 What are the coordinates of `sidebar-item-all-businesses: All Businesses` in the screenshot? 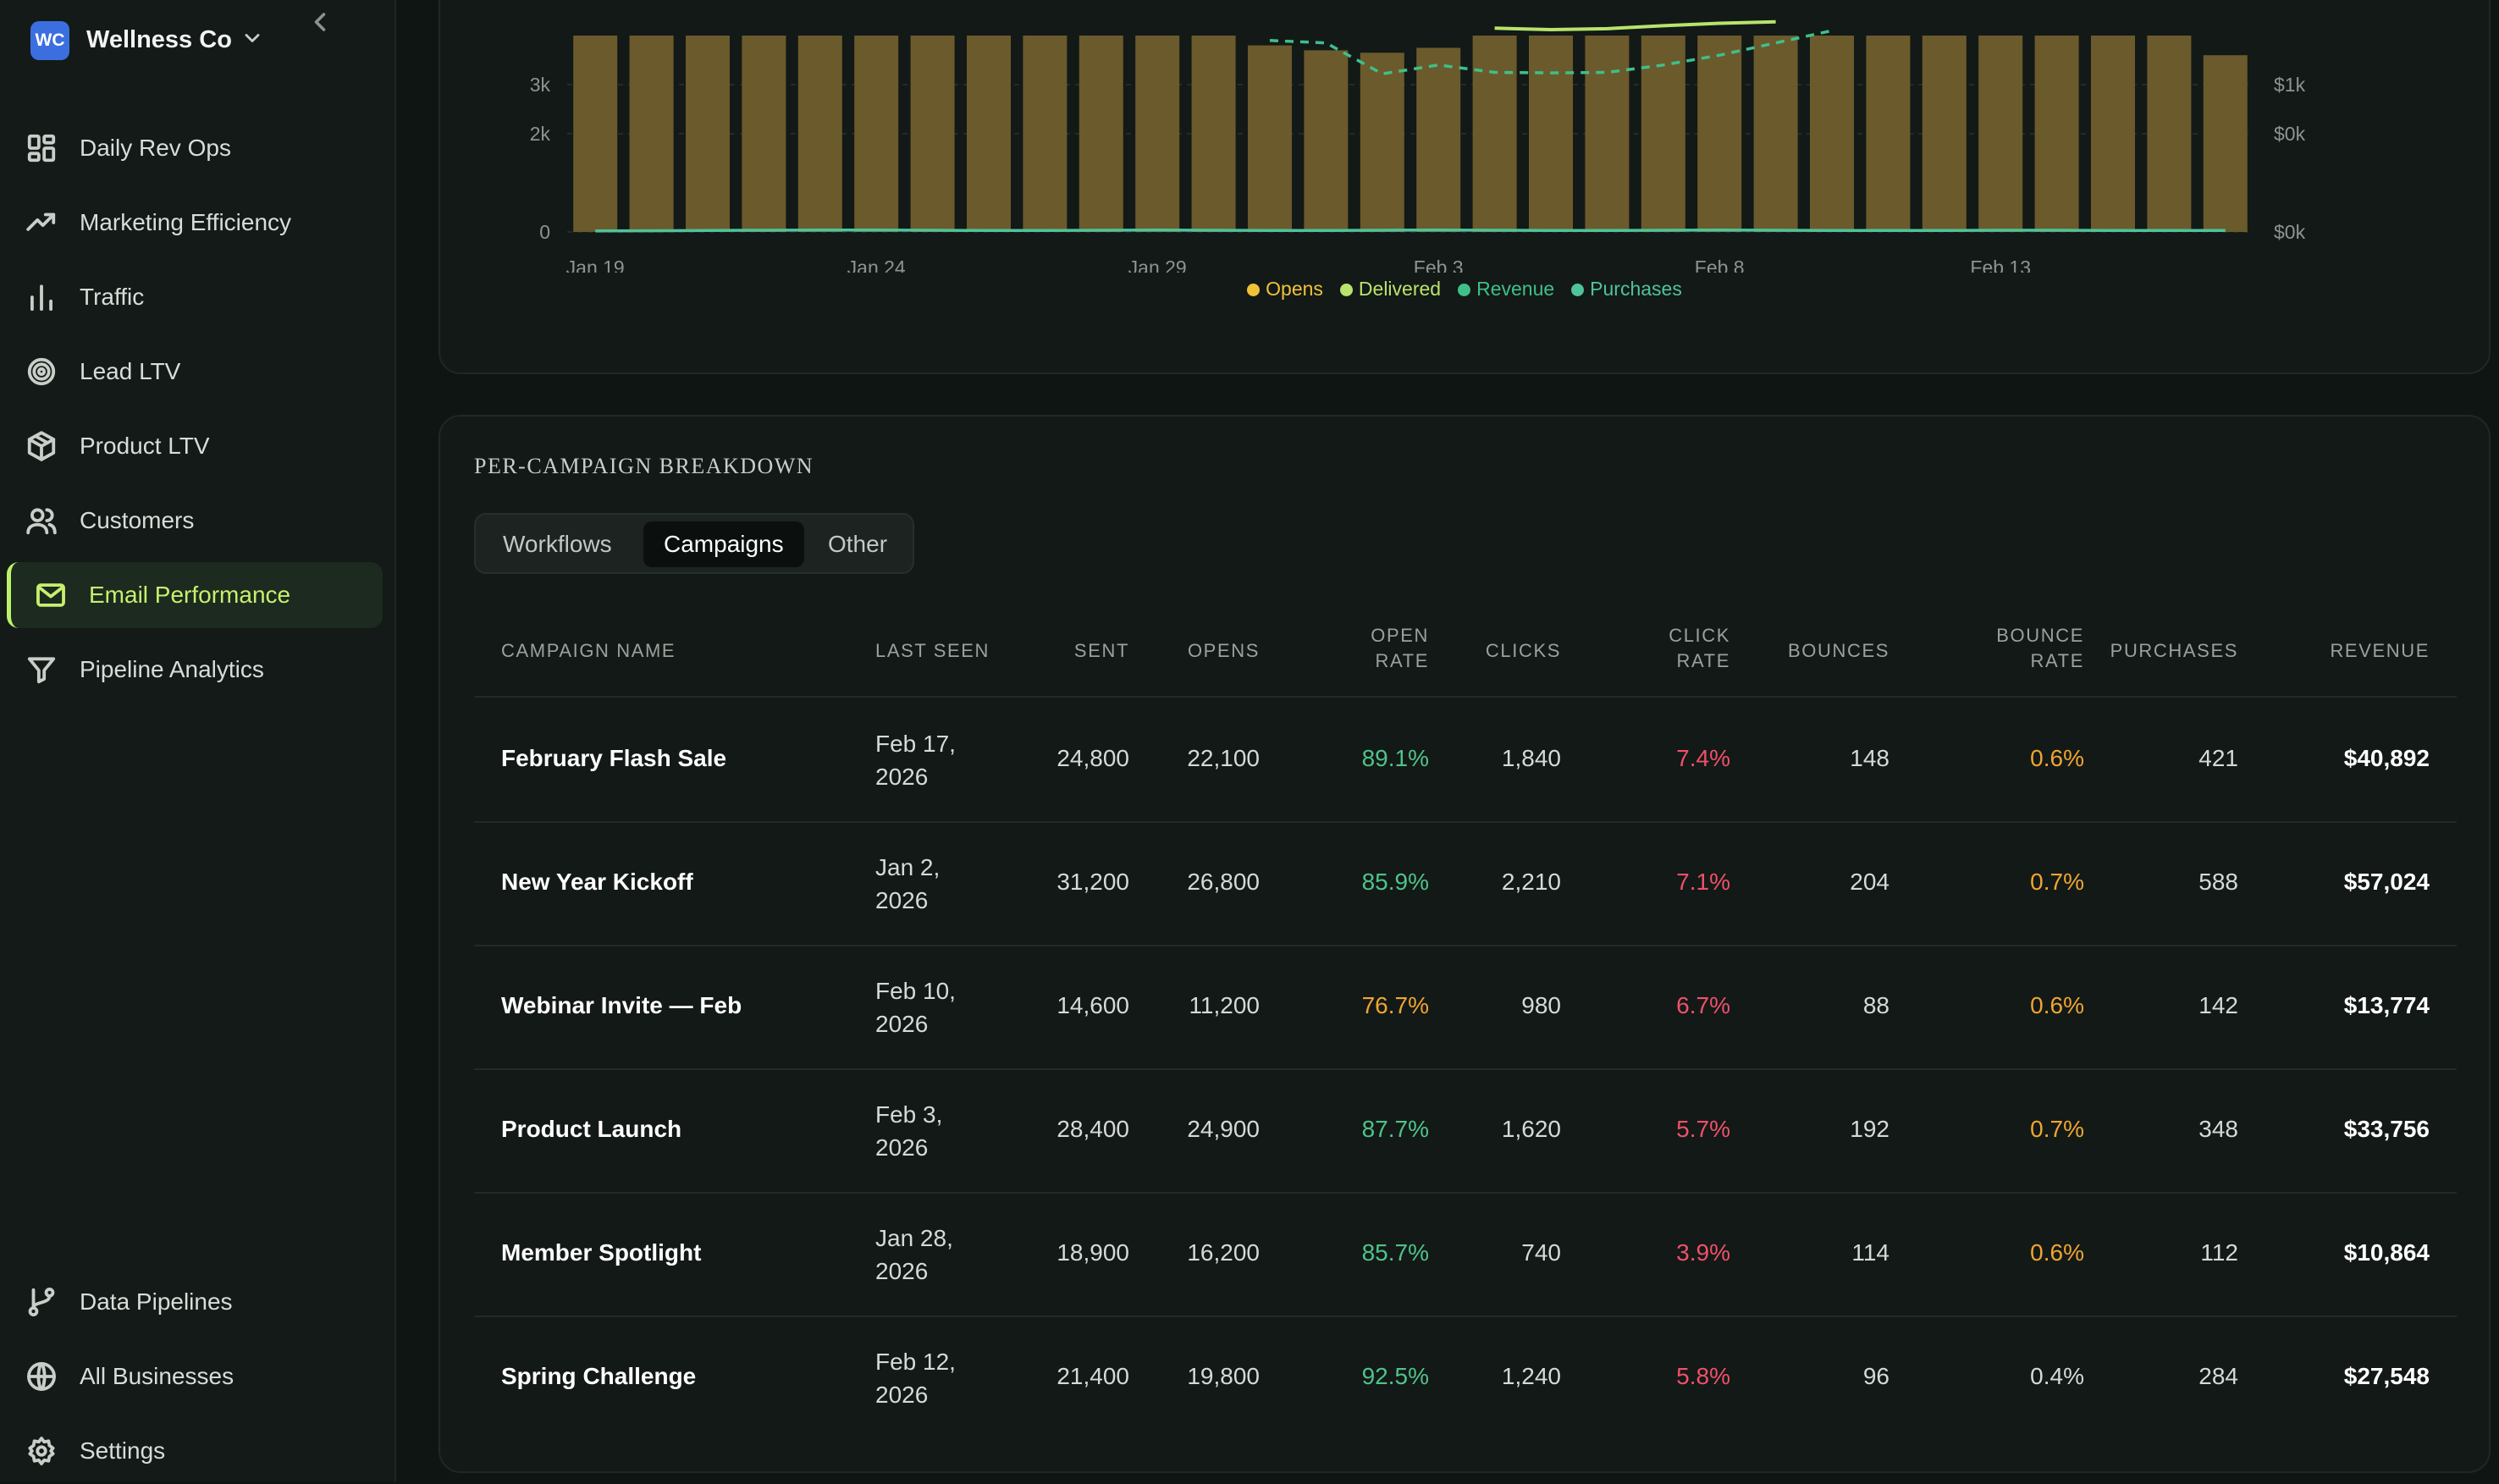 It's located at (195, 1376).